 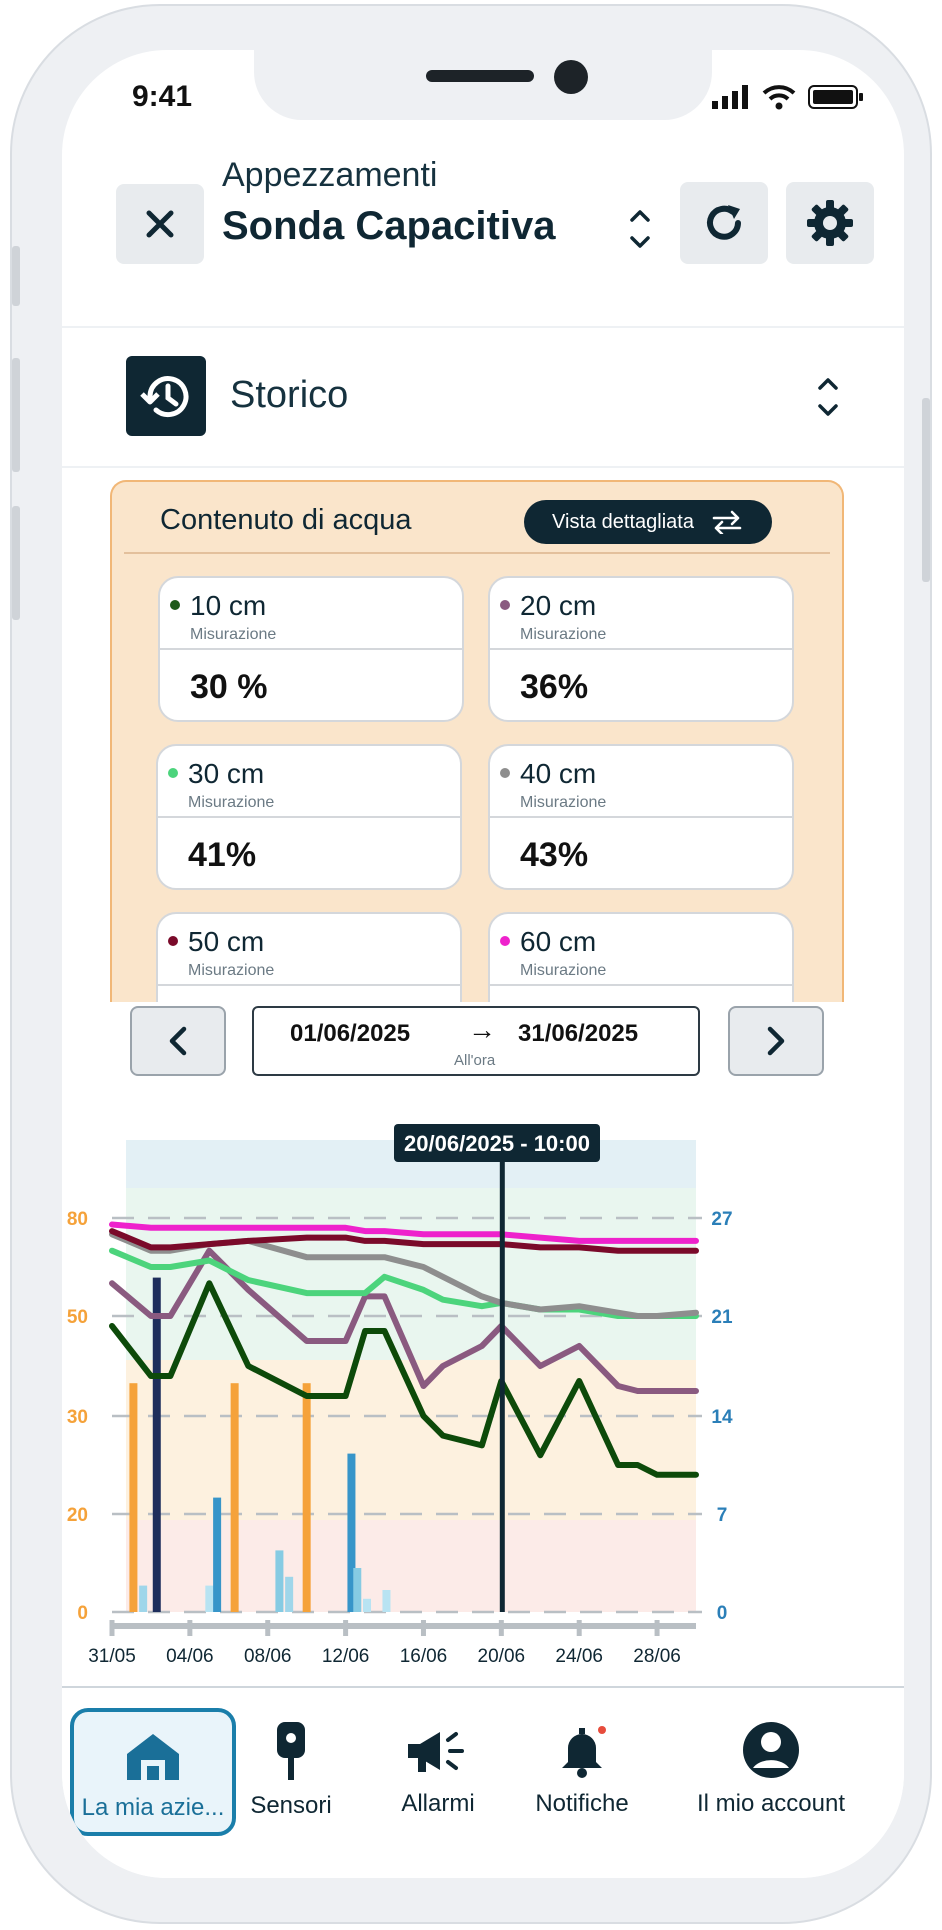 What do you see at coordinates (475, 1060) in the screenshot?
I see `range-granularity: All'ora` at bounding box center [475, 1060].